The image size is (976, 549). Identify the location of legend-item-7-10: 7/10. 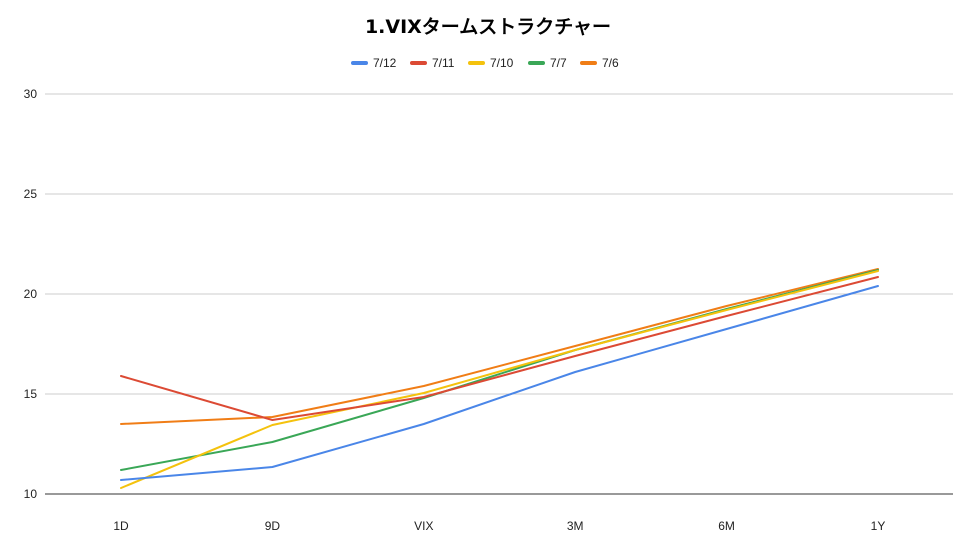
(491, 63).